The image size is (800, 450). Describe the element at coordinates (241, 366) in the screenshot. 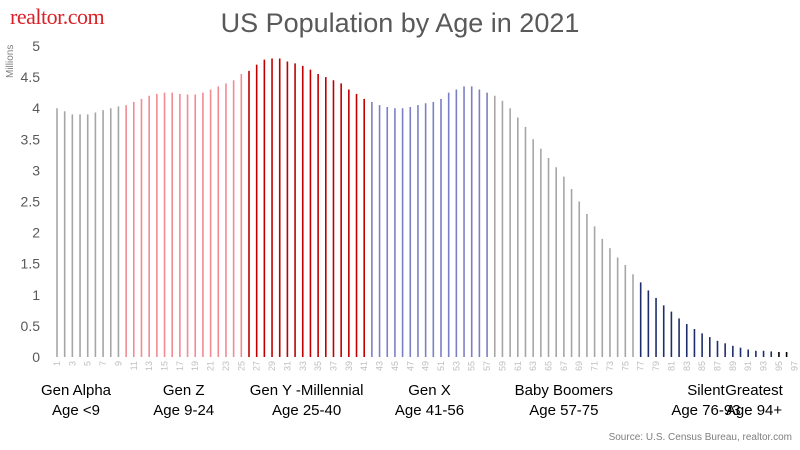

I see `x-tick-label: 25` at that location.